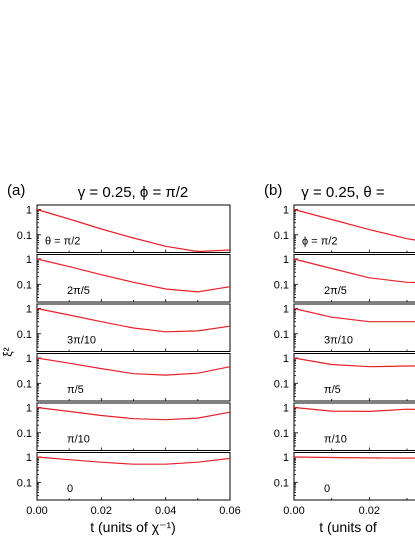 The image size is (415, 537). I want to click on subplot-0: 0.1 1 θ = π/2, so click(124, 228).